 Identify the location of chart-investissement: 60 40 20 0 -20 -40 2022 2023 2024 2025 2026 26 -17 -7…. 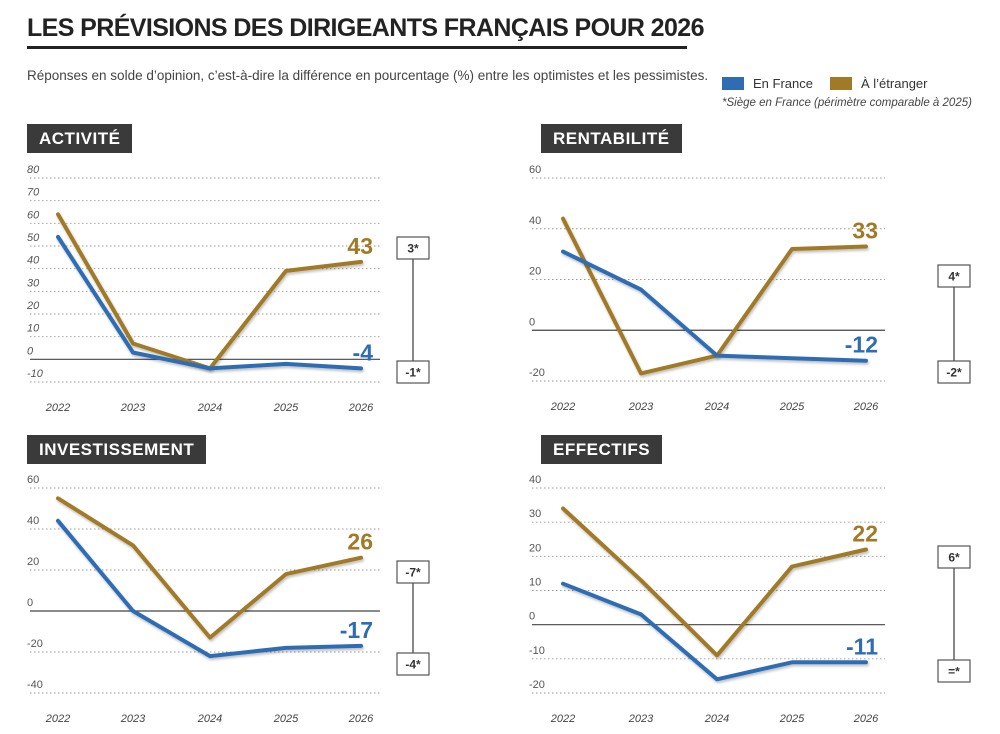
(228, 599).